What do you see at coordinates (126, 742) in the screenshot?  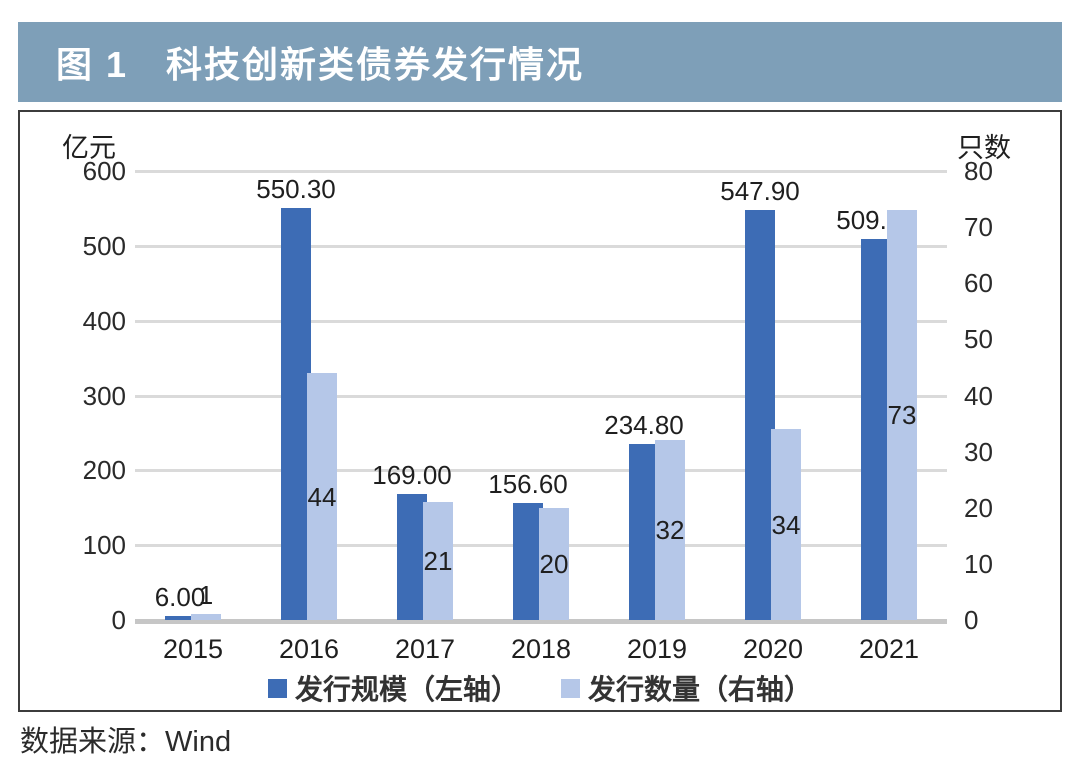 I see `data-source-note: 数据来源：Wind` at bounding box center [126, 742].